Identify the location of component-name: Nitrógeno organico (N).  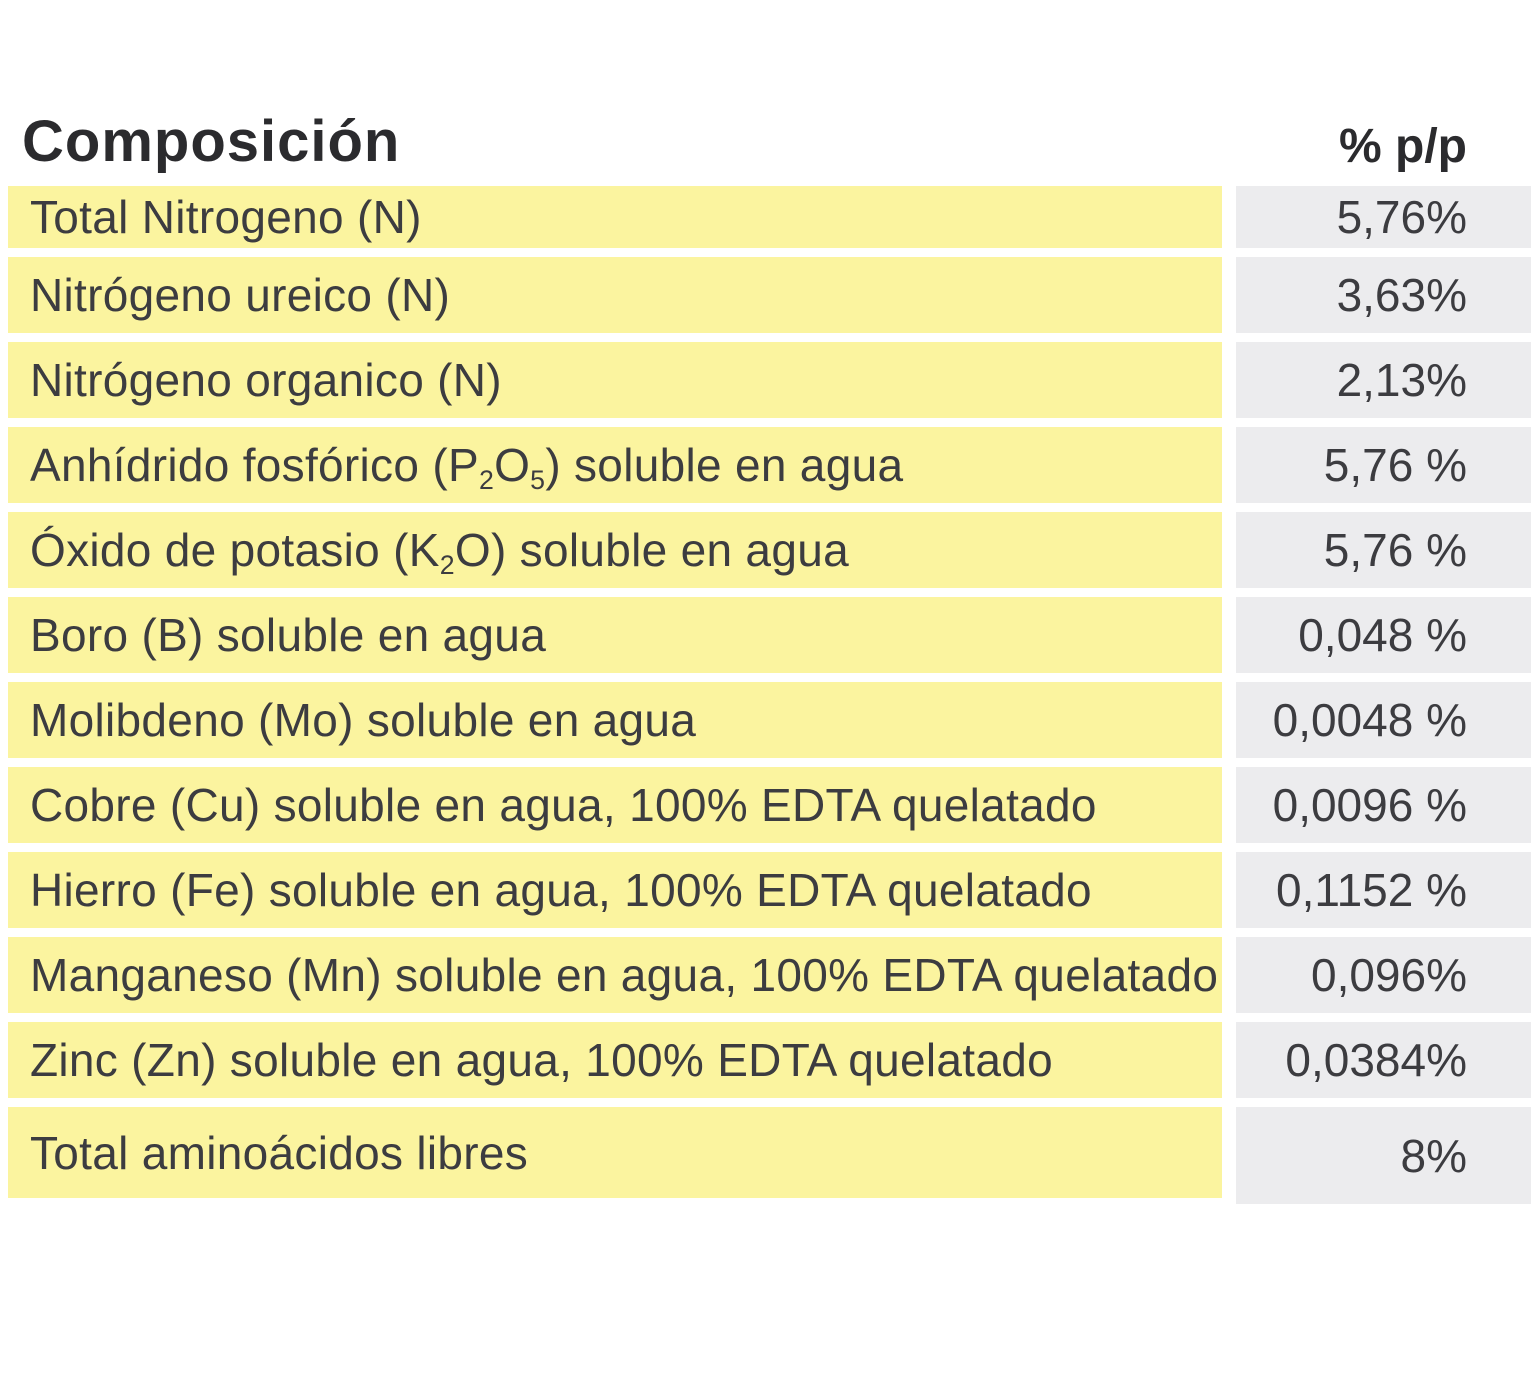
(266, 380).